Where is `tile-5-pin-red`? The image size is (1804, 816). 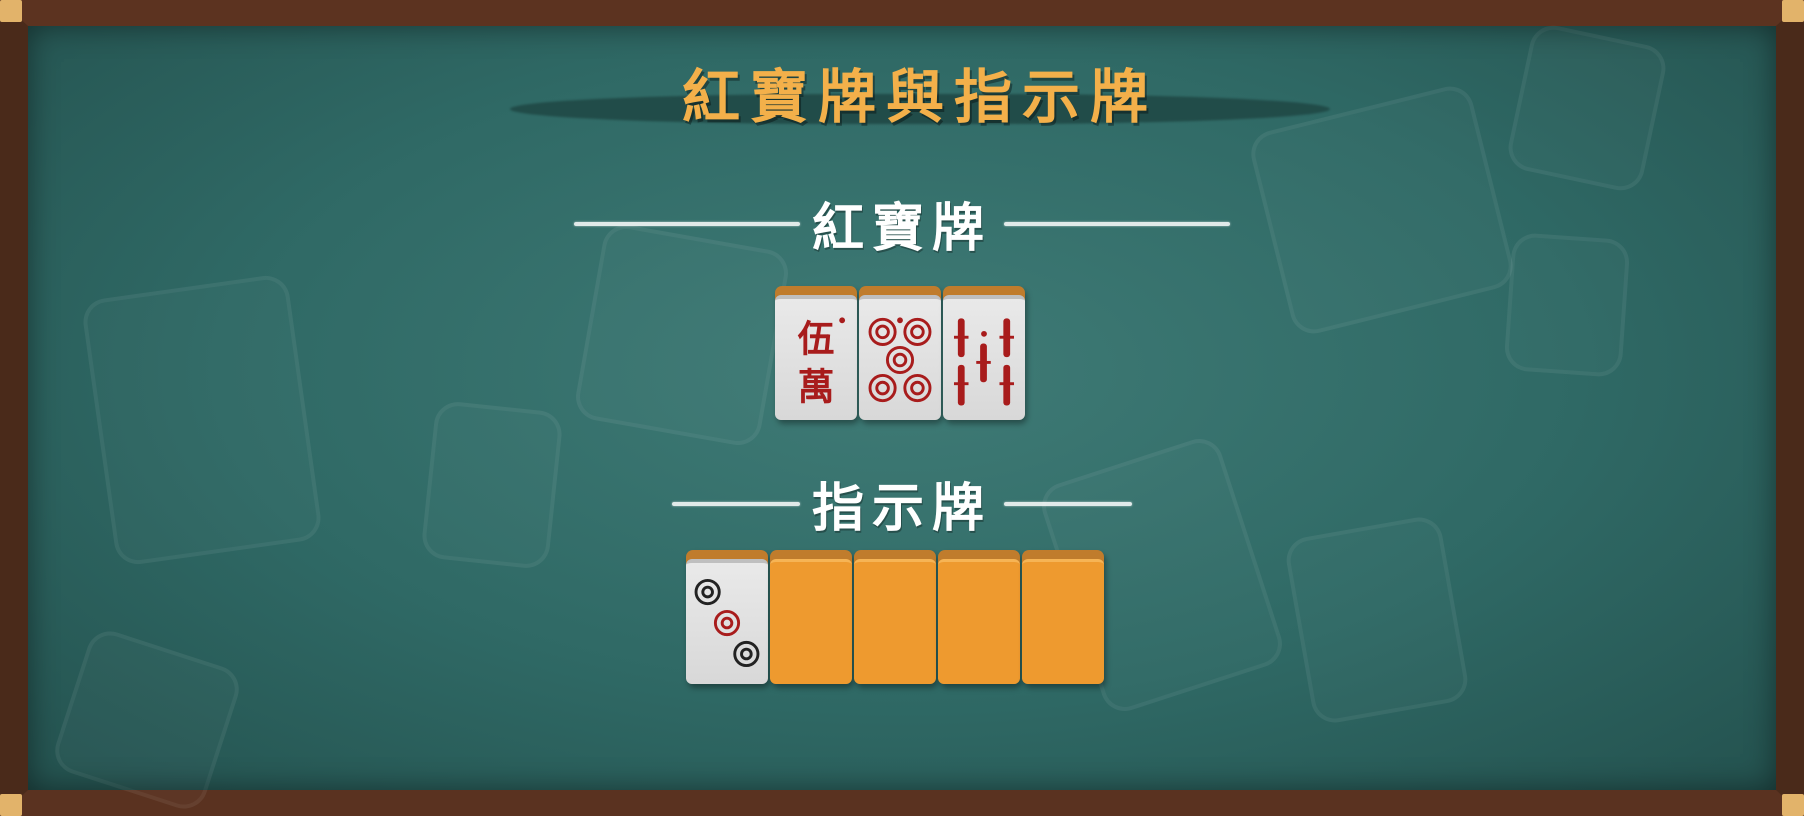 tile-5-pin-red is located at coordinates (900, 353).